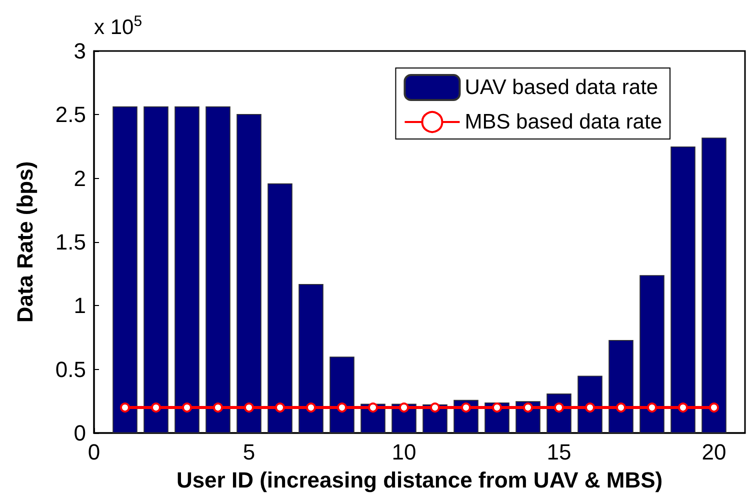  What do you see at coordinates (70, 242) in the screenshot?
I see `y-tick-label: 1.5` at bounding box center [70, 242].